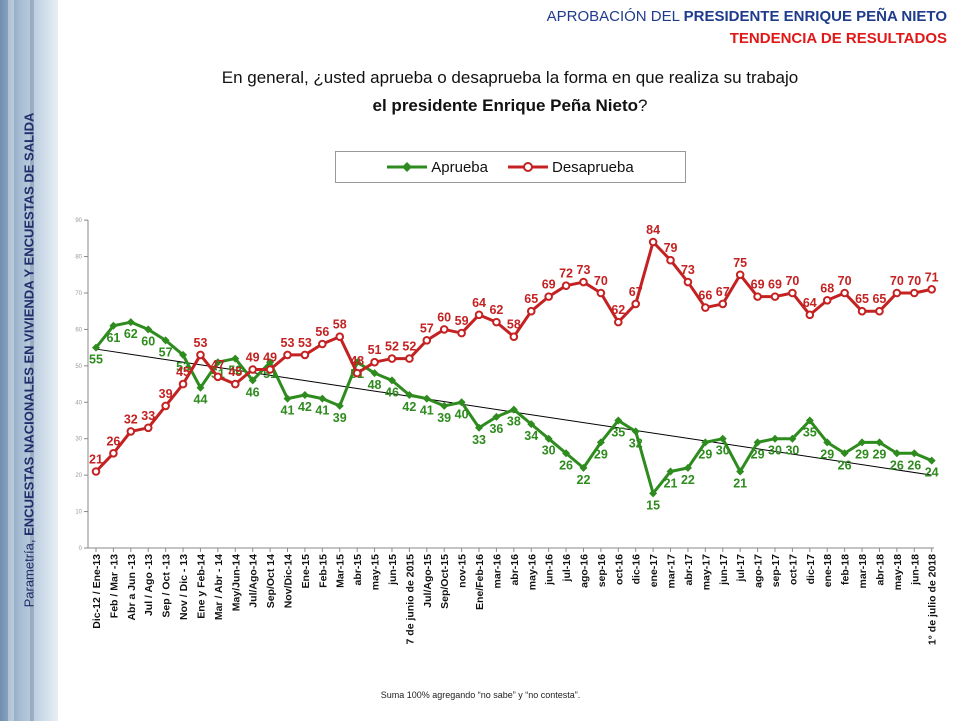 Image resolution: width=961 pixels, height=721 pixels. Describe the element at coordinates (462, 414) in the screenshot. I see `data-label-aprueba: 40` at that location.